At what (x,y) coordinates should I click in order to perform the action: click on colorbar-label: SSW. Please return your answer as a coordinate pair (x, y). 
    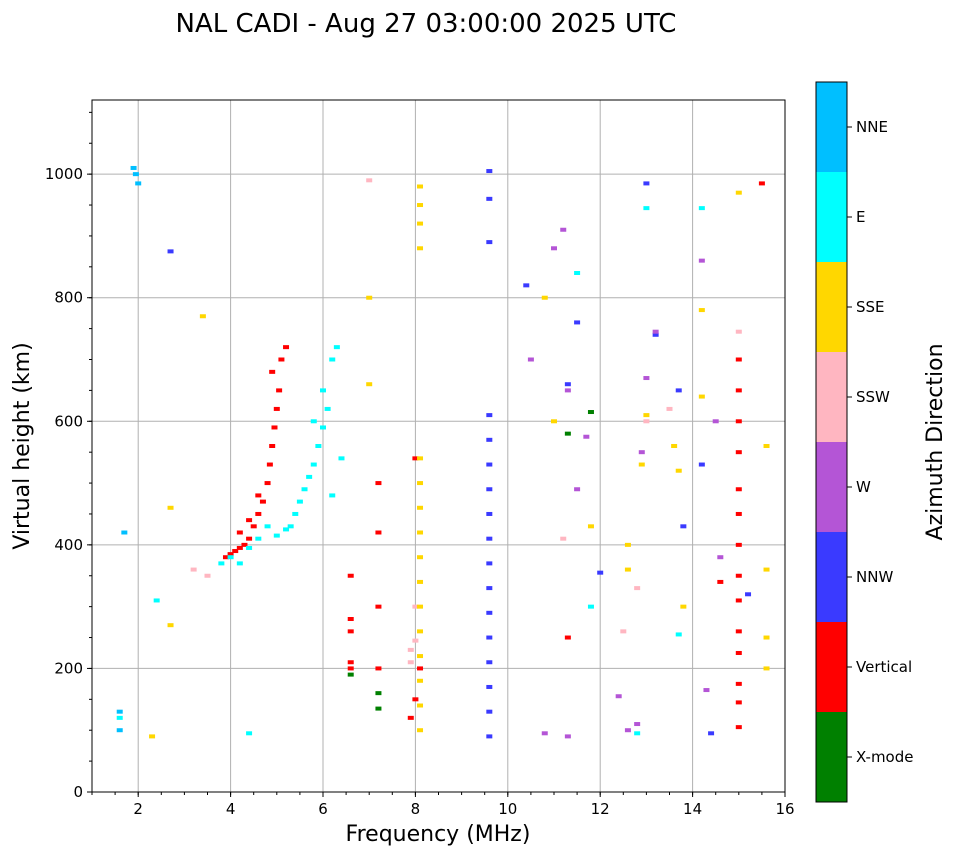
    Looking at the image, I should click on (873, 397).